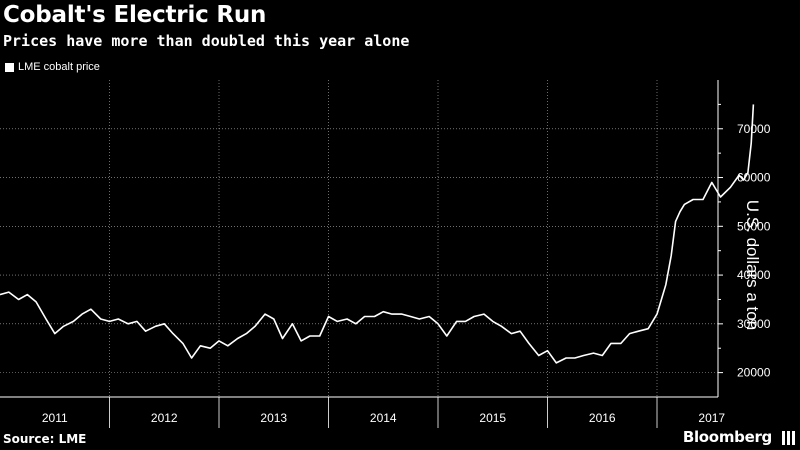 The width and height of the screenshot is (800, 450). I want to click on y-tick-label: 60000, so click(754, 178).